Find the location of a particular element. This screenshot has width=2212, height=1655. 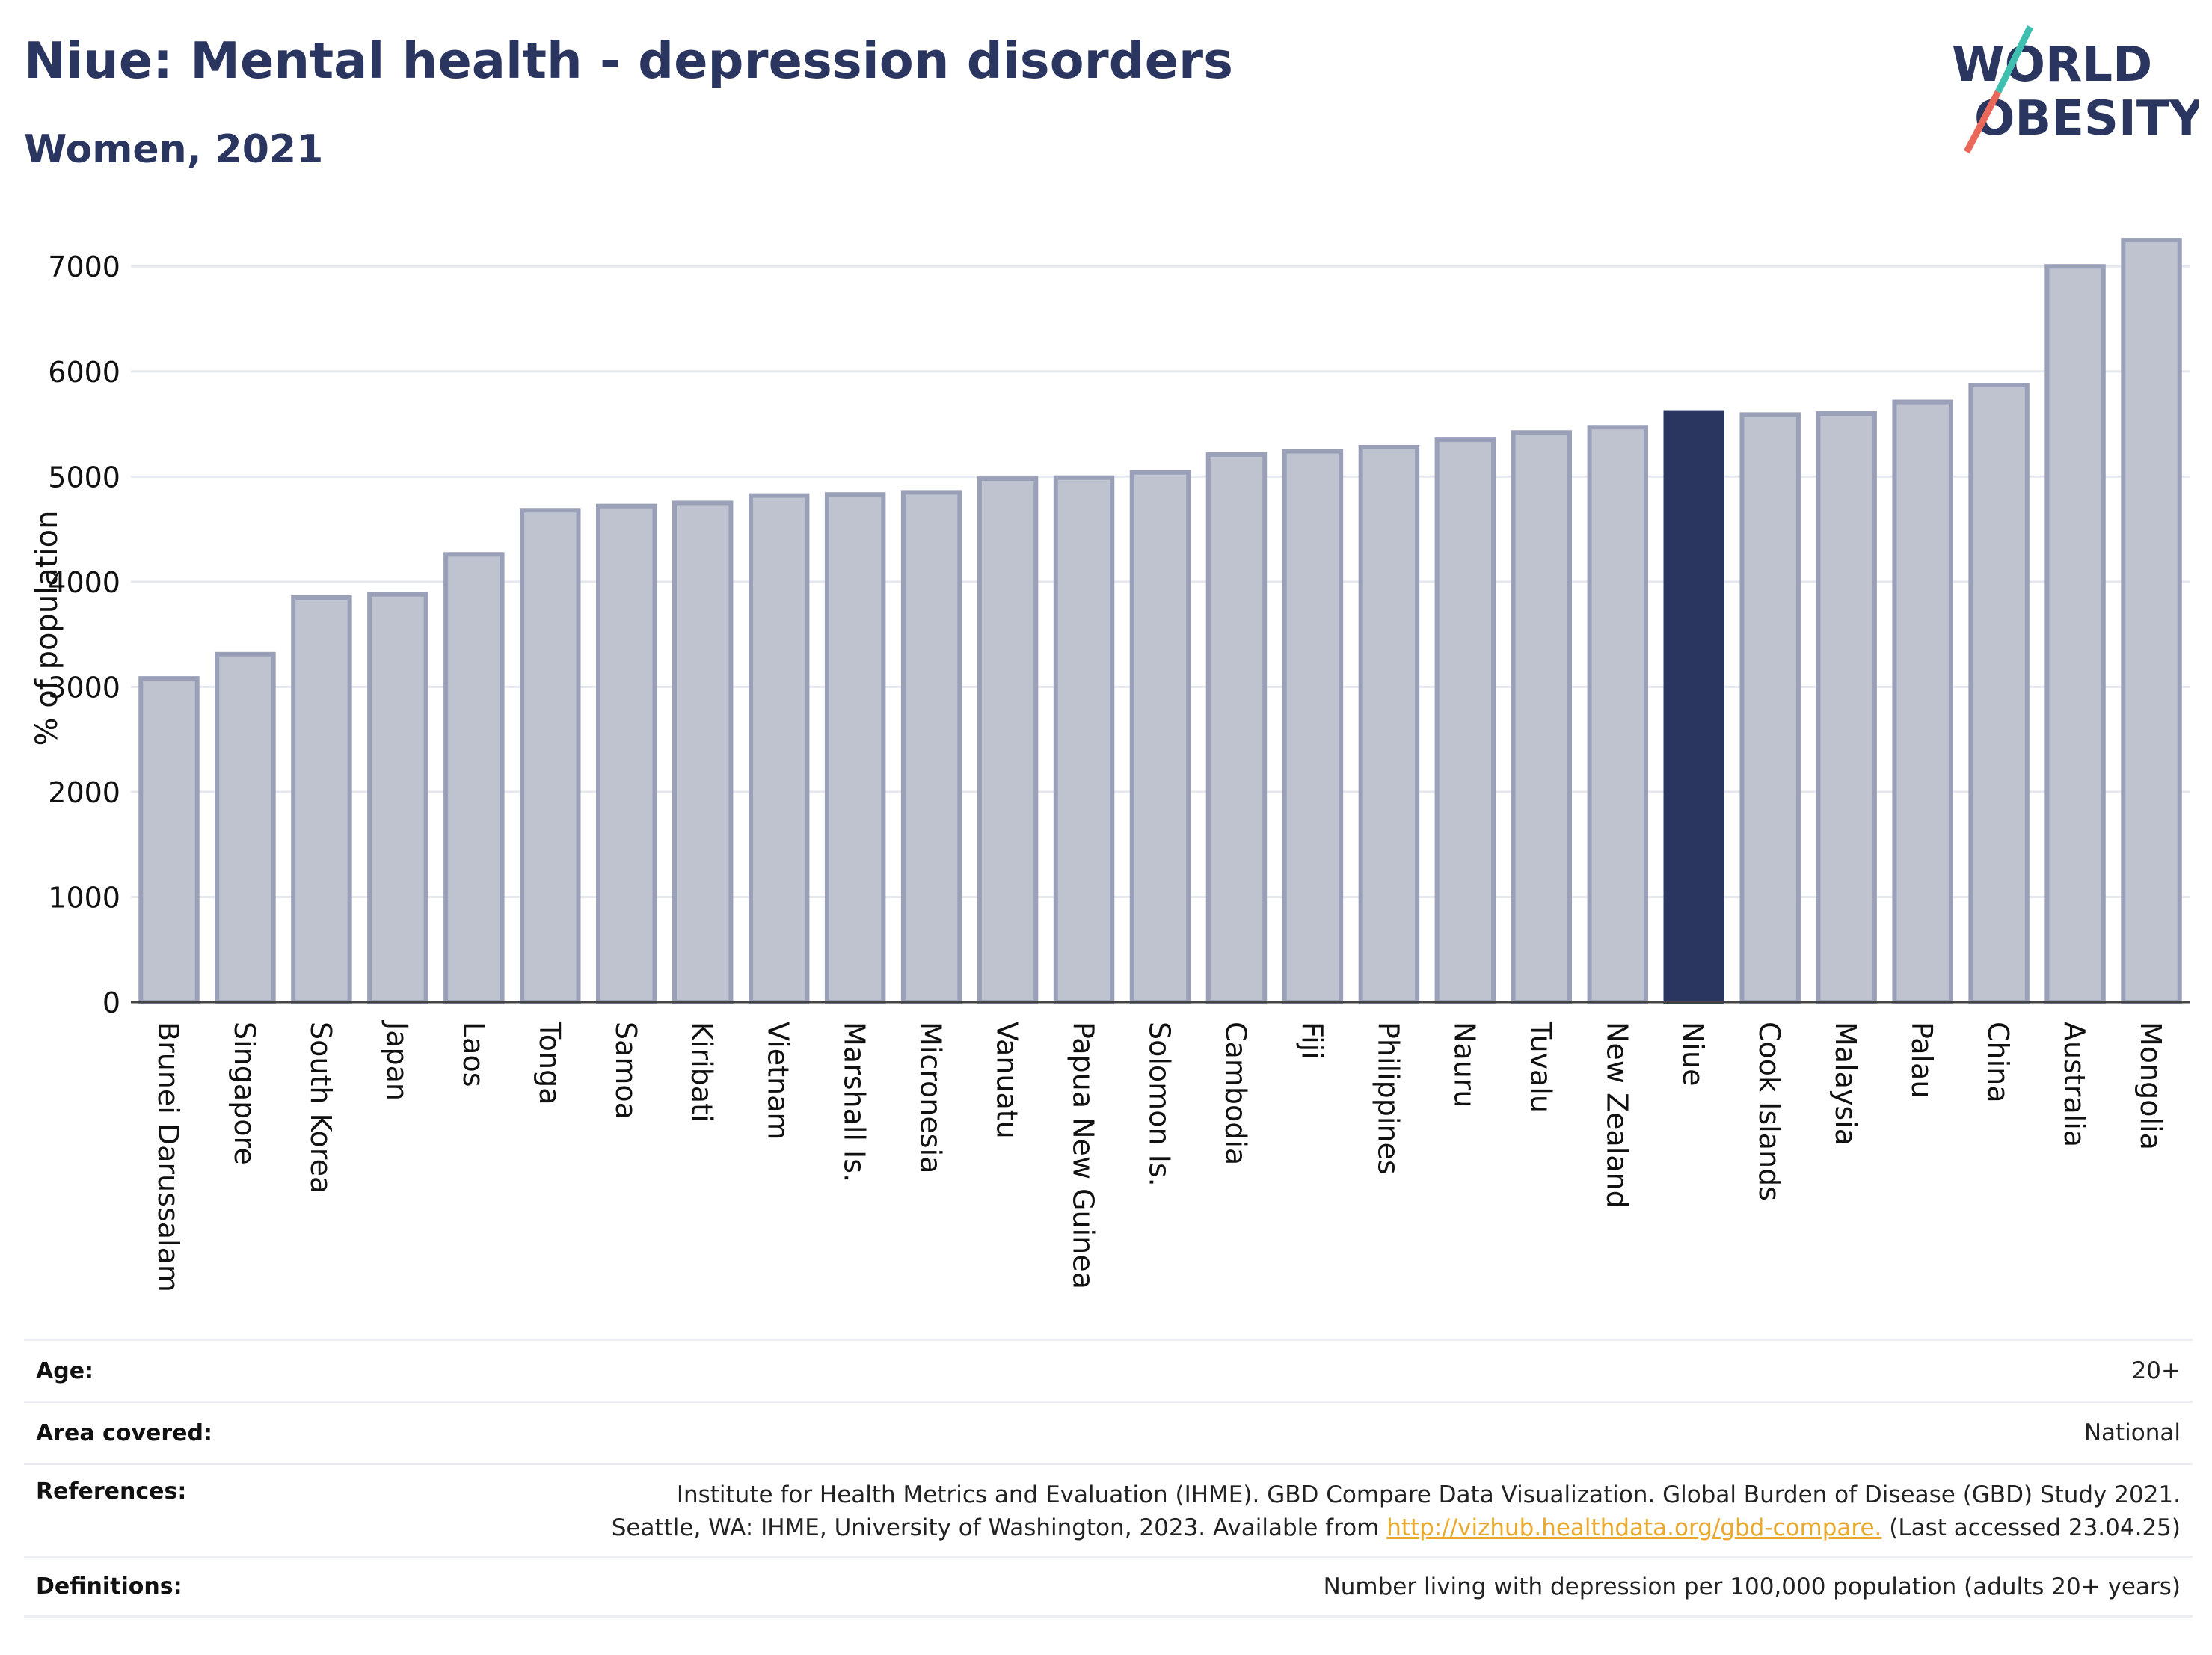

age-row: Age: 20+ is located at coordinates (1108, 1370).